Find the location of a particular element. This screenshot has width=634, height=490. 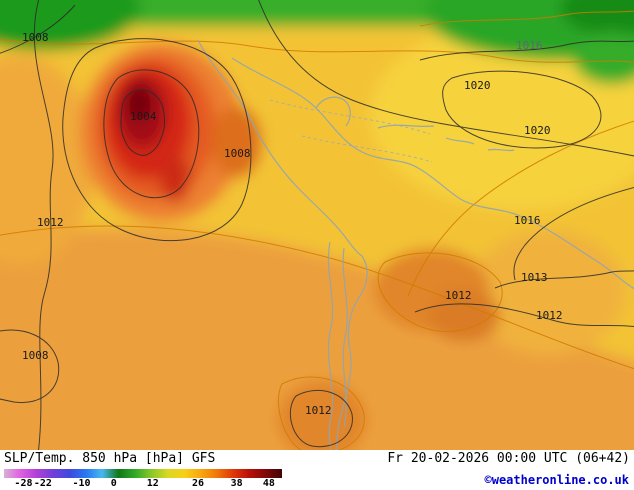

legend-tick: 38 is located at coordinates (236, 483).